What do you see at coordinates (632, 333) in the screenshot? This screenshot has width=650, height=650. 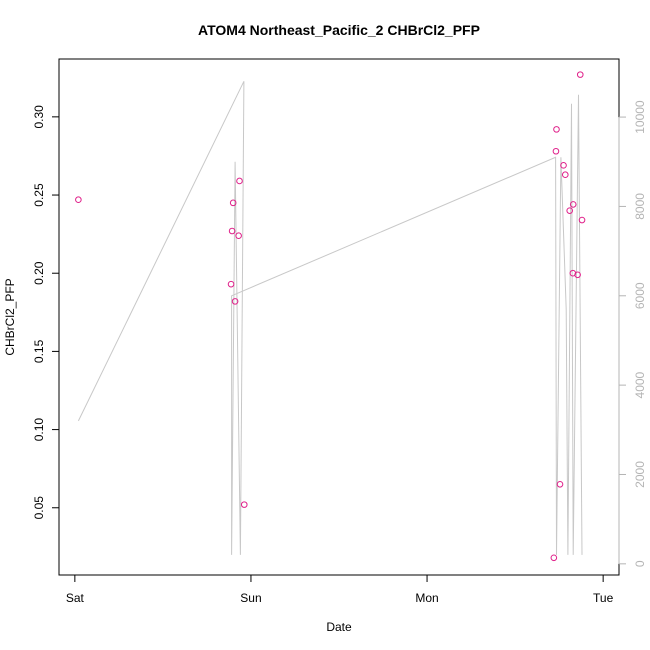 I see `y-axis-right: 0 2000 4000 6000 8000 10000` at bounding box center [632, 333].